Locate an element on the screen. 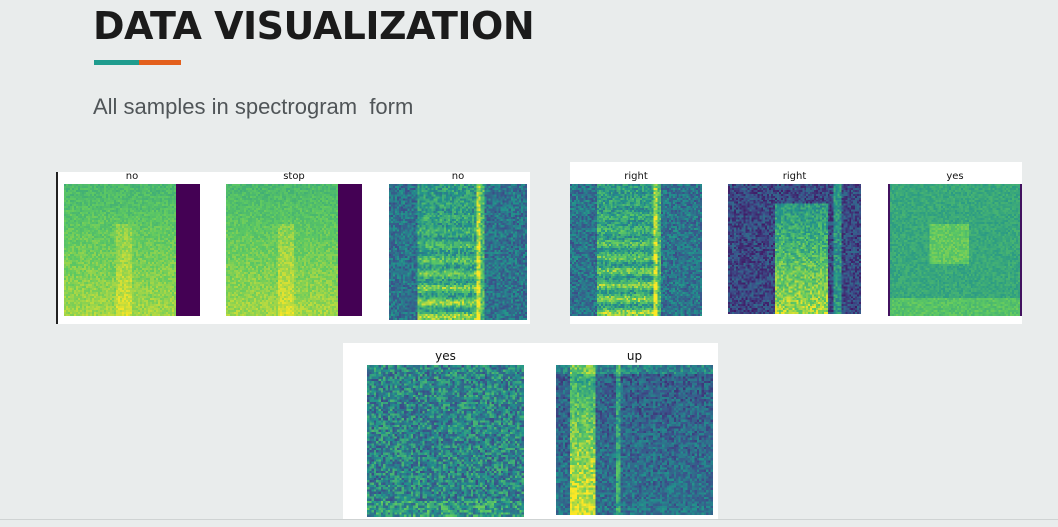  spectrogram-up: up is located at coordinates (634, 432).